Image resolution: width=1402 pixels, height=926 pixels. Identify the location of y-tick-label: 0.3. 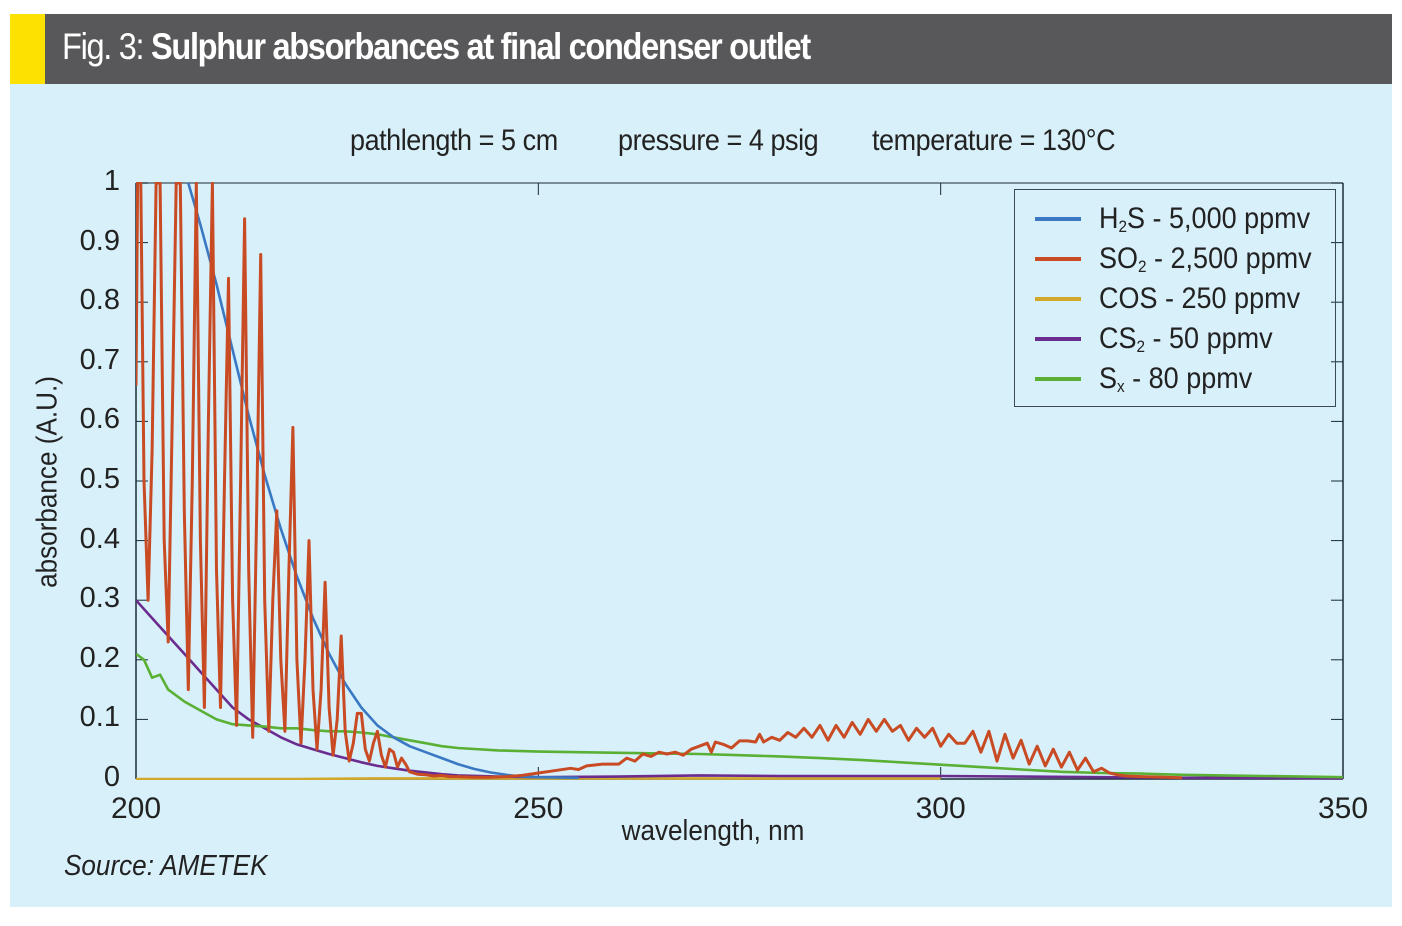
(99, 598).